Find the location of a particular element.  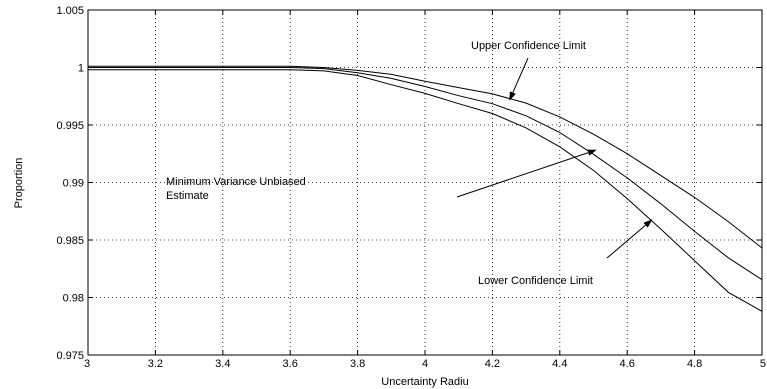

y-tick-label: 0.985 is located at coordinates (70, 241).